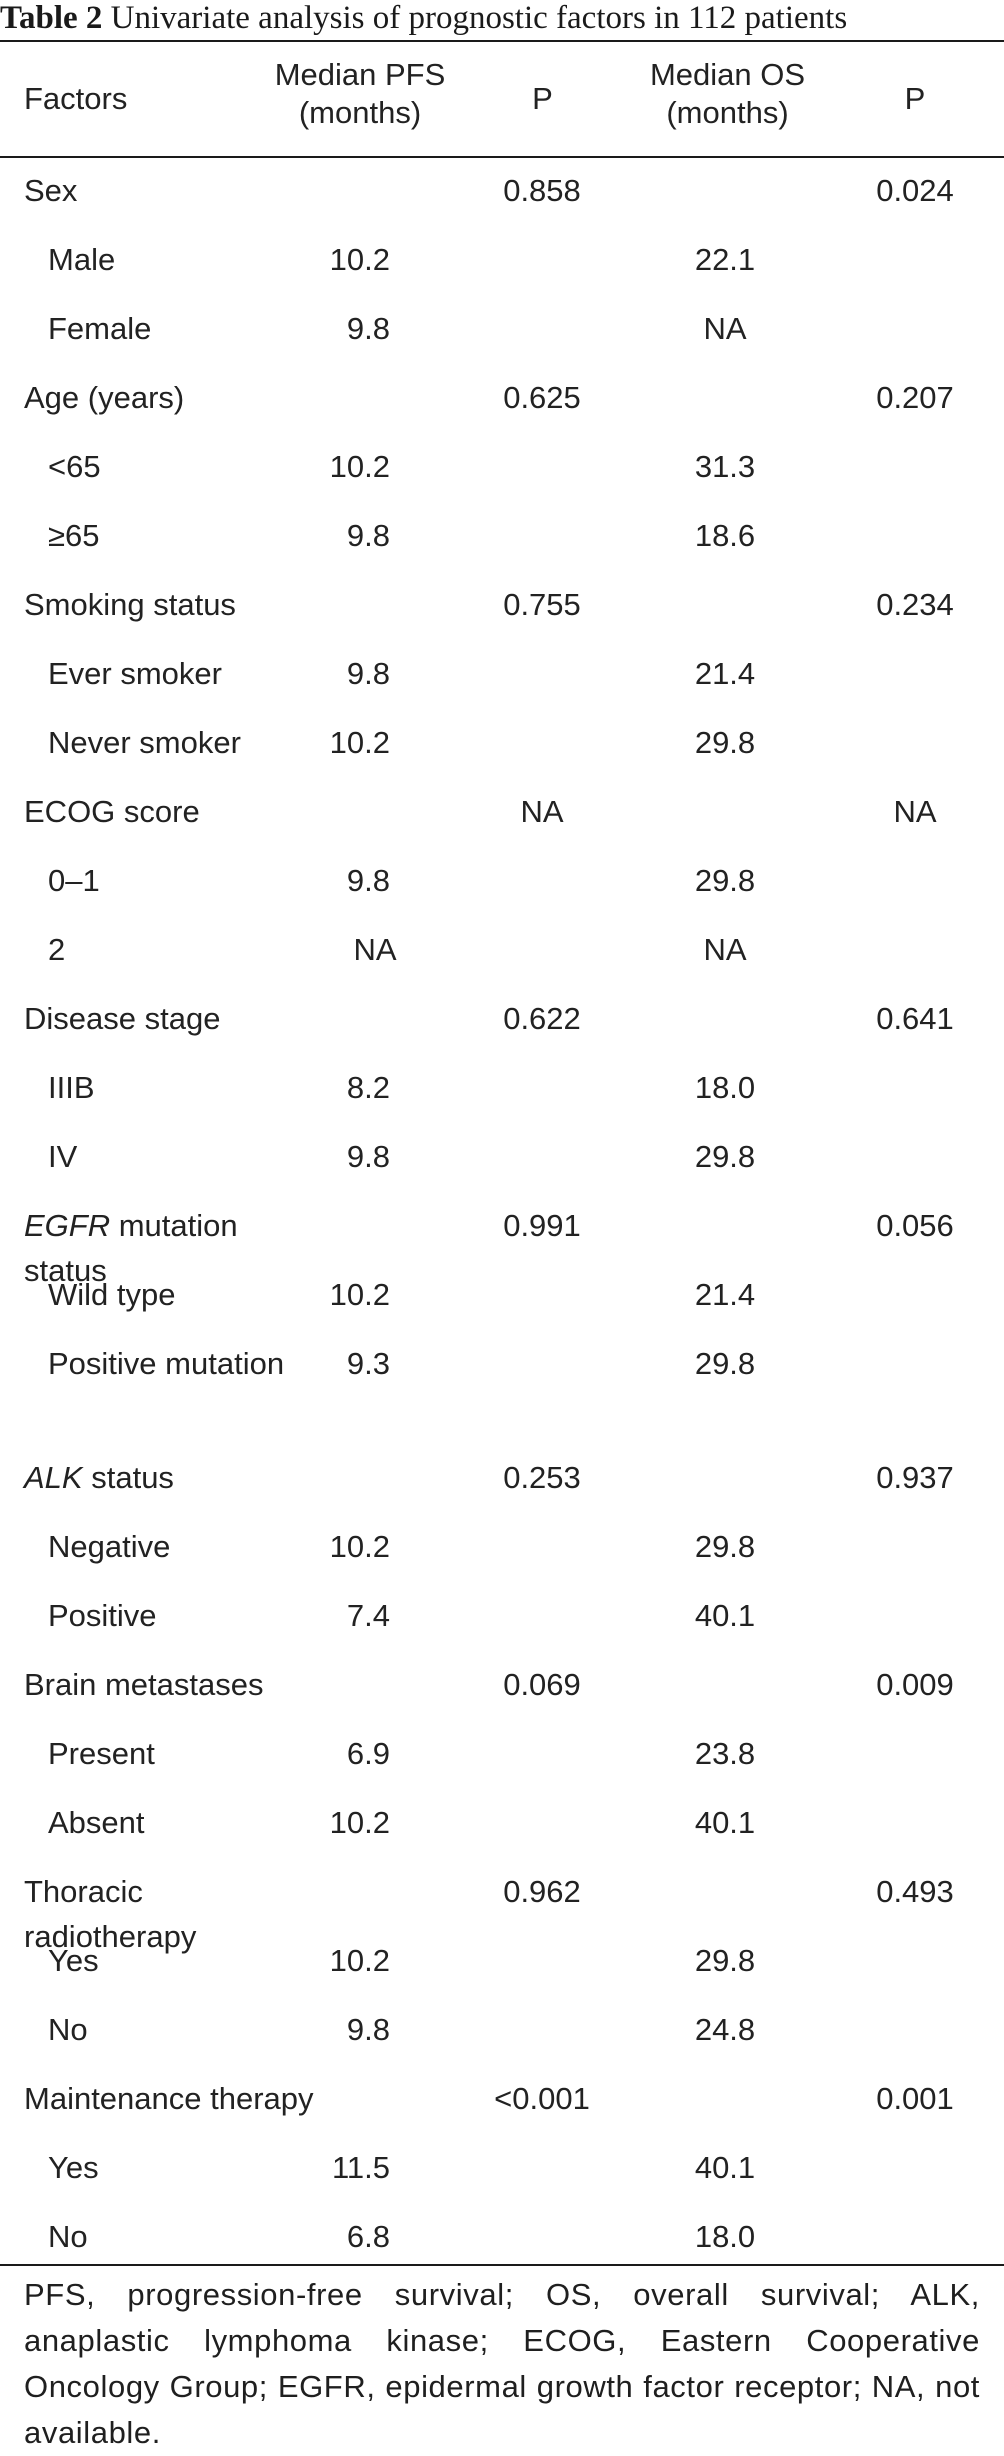  What do you see at coordinates (502, 1755) in the screenshot?
I see `table-row-subcategory: Present 6.9 23.8` at bounding box center [502, 1755].